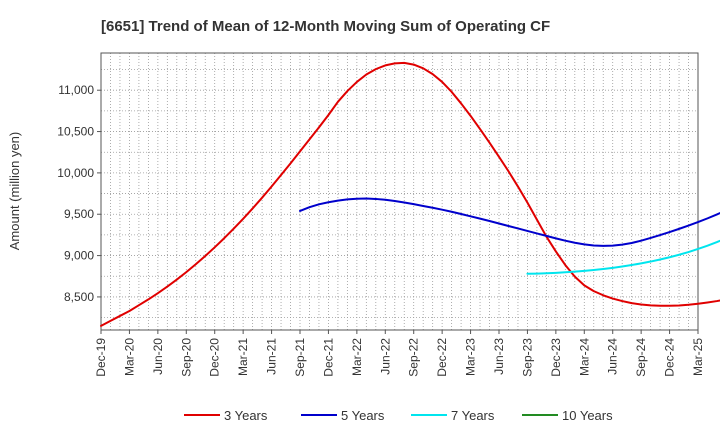 The width and height of the screenshot is (720, 440). Describe the element at coordinates (186, 357) in the screenshot. I see `x-tick-label: Sep-20` at that location.